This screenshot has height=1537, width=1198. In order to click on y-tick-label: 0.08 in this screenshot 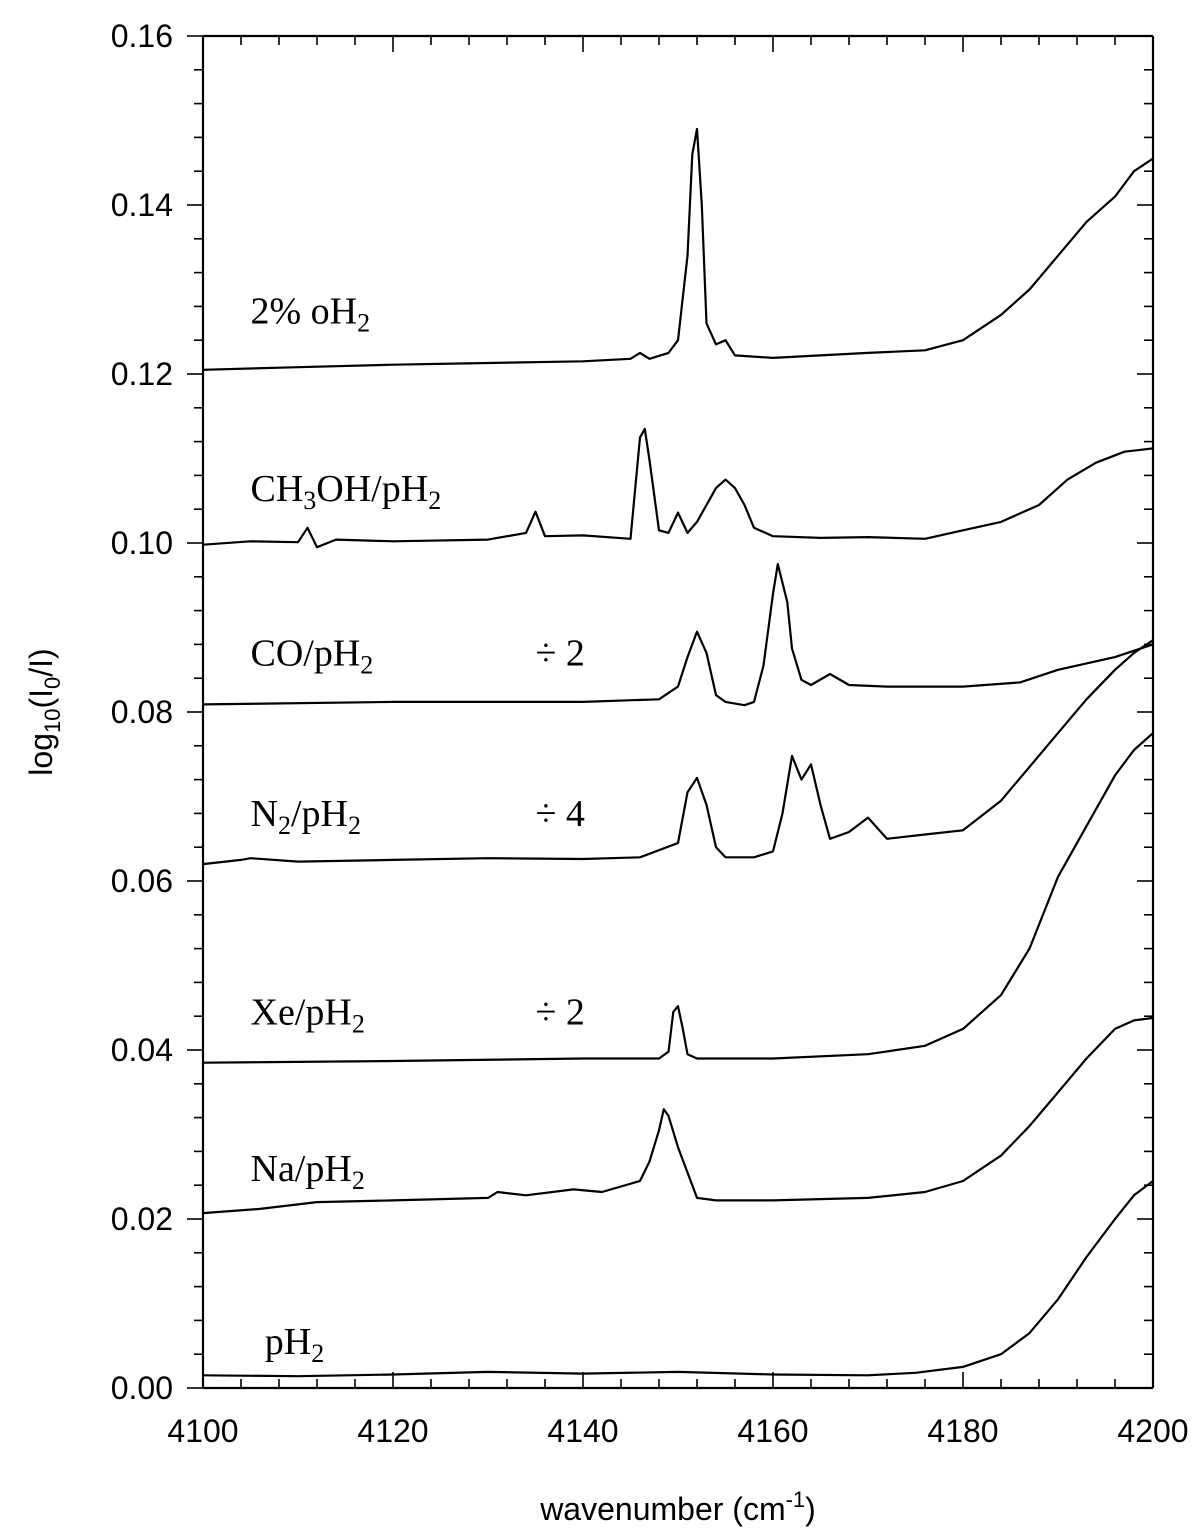, I will do `click(142, 712)`.